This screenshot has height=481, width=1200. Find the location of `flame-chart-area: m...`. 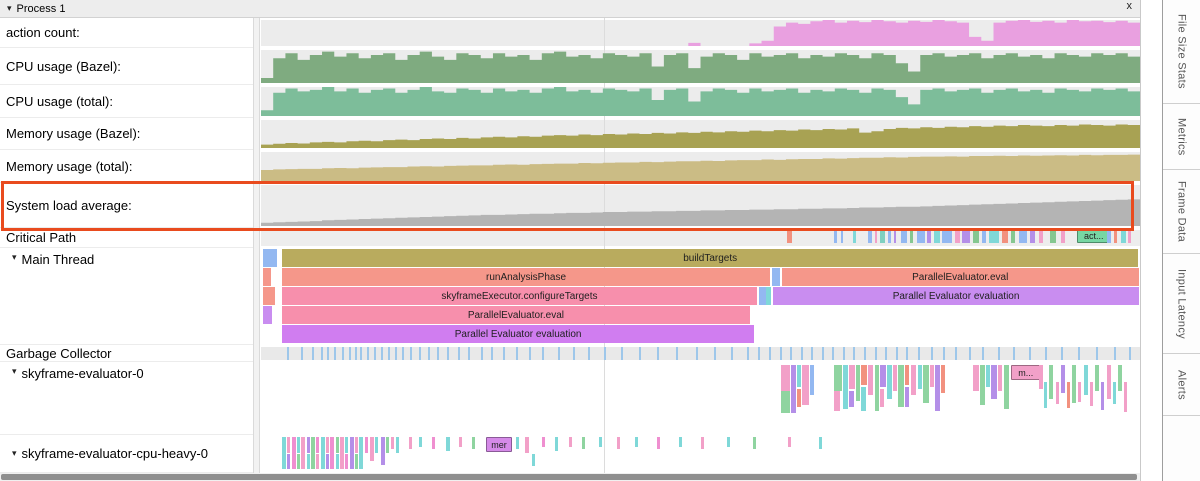

flame-chart-area: m... is located at coordinates (700, 398).